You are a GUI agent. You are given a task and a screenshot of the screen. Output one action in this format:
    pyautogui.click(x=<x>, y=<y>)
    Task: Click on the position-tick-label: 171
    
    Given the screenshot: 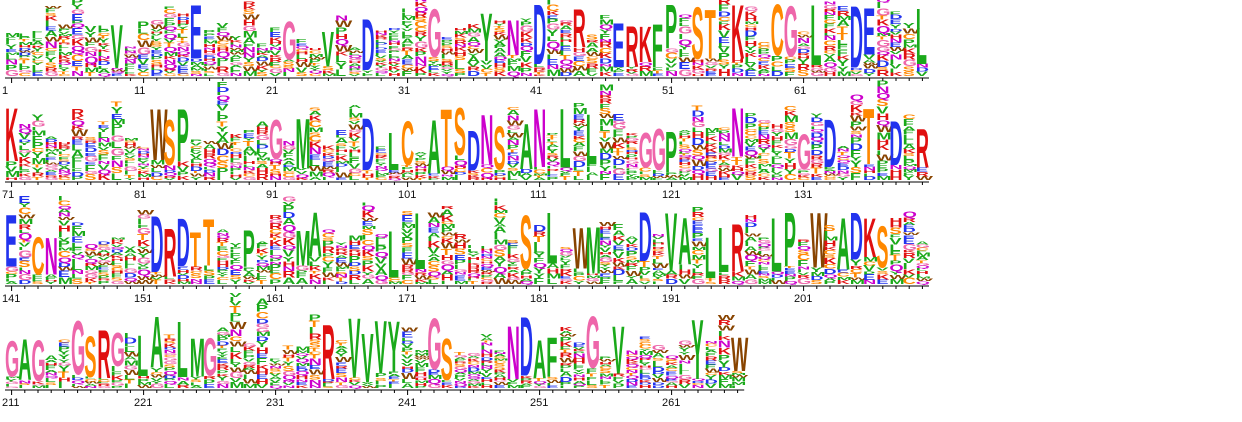 What is the action you would take?
    pyautogui.click(x=407, y=299)
    